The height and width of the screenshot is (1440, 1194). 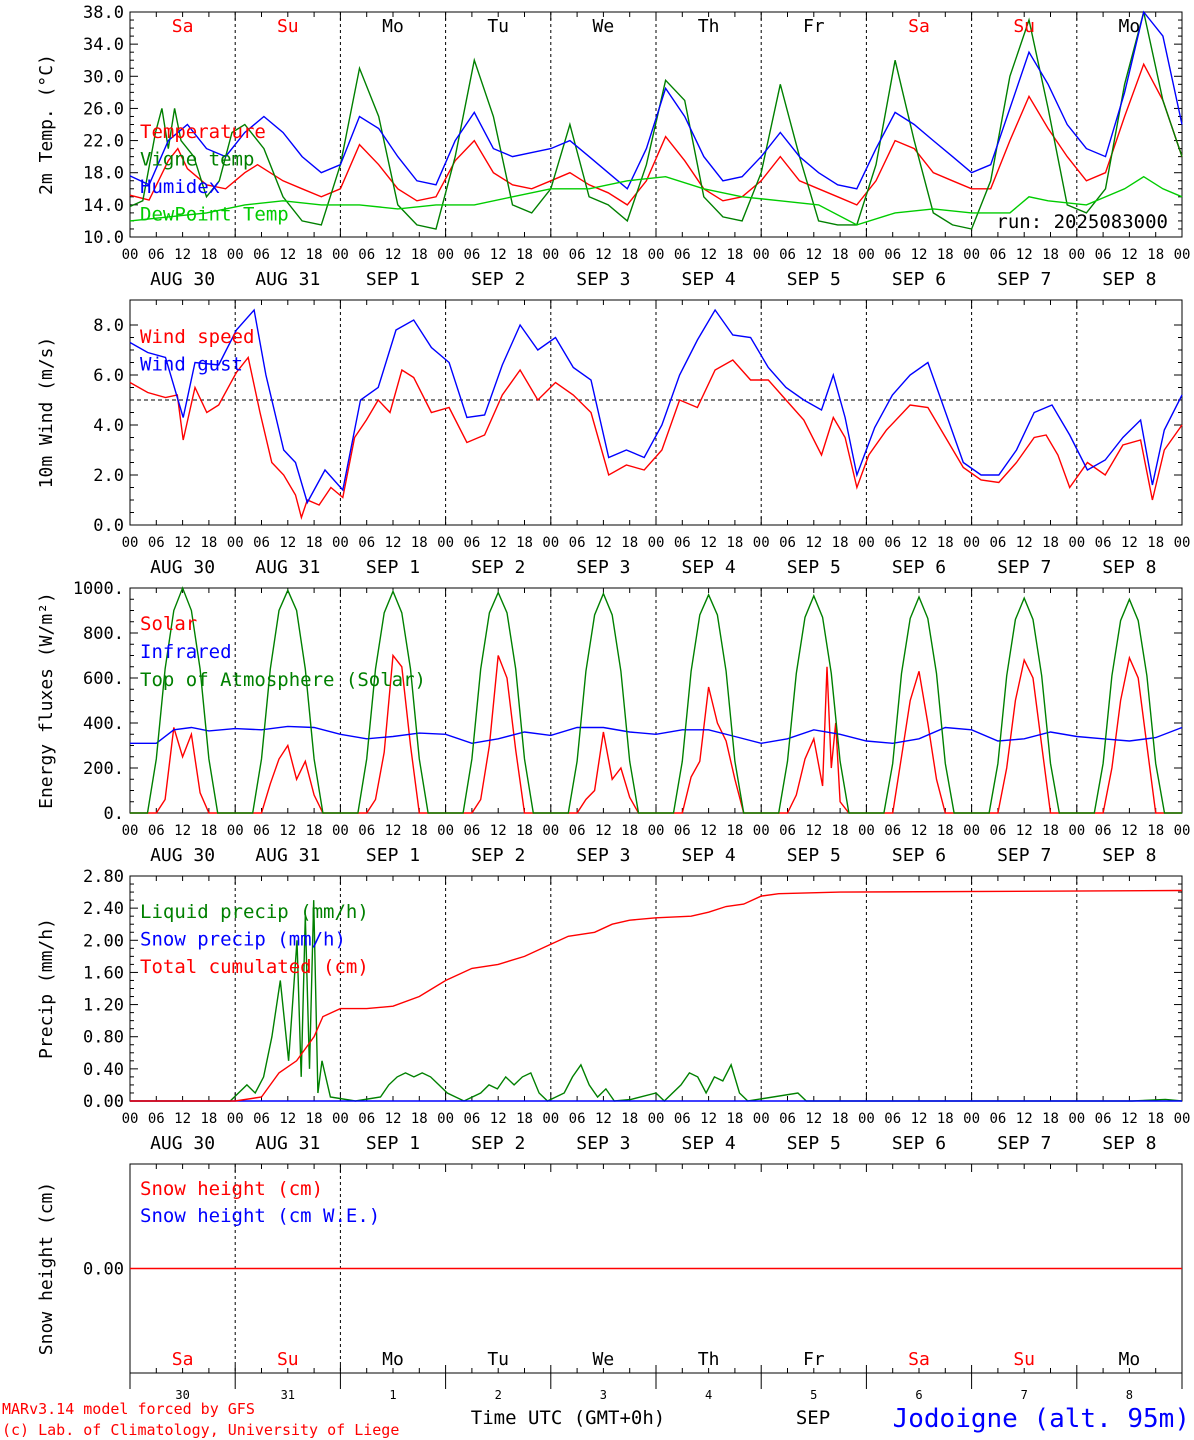 I want to click on legend-entry: DewPoint Temp, so click(x=214, y=215).